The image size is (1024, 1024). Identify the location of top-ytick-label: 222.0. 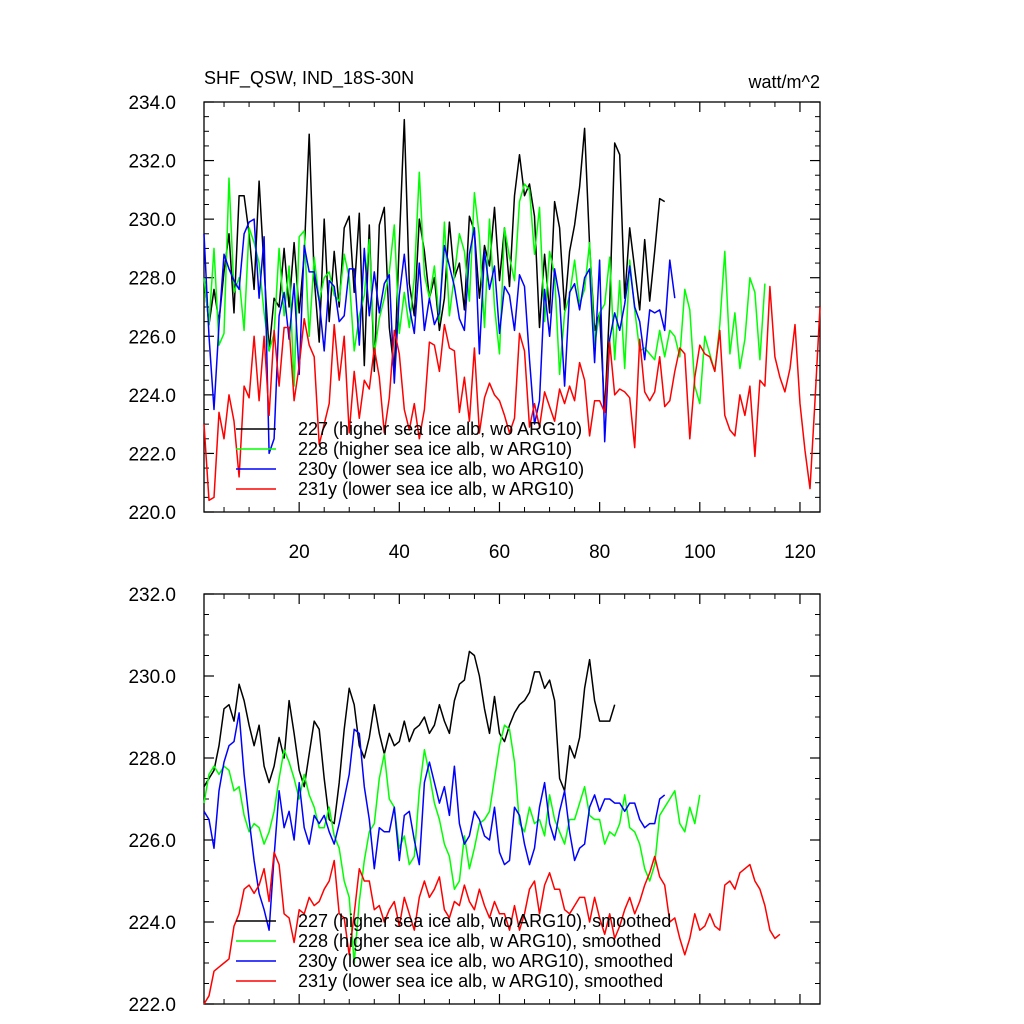
(152, 454).